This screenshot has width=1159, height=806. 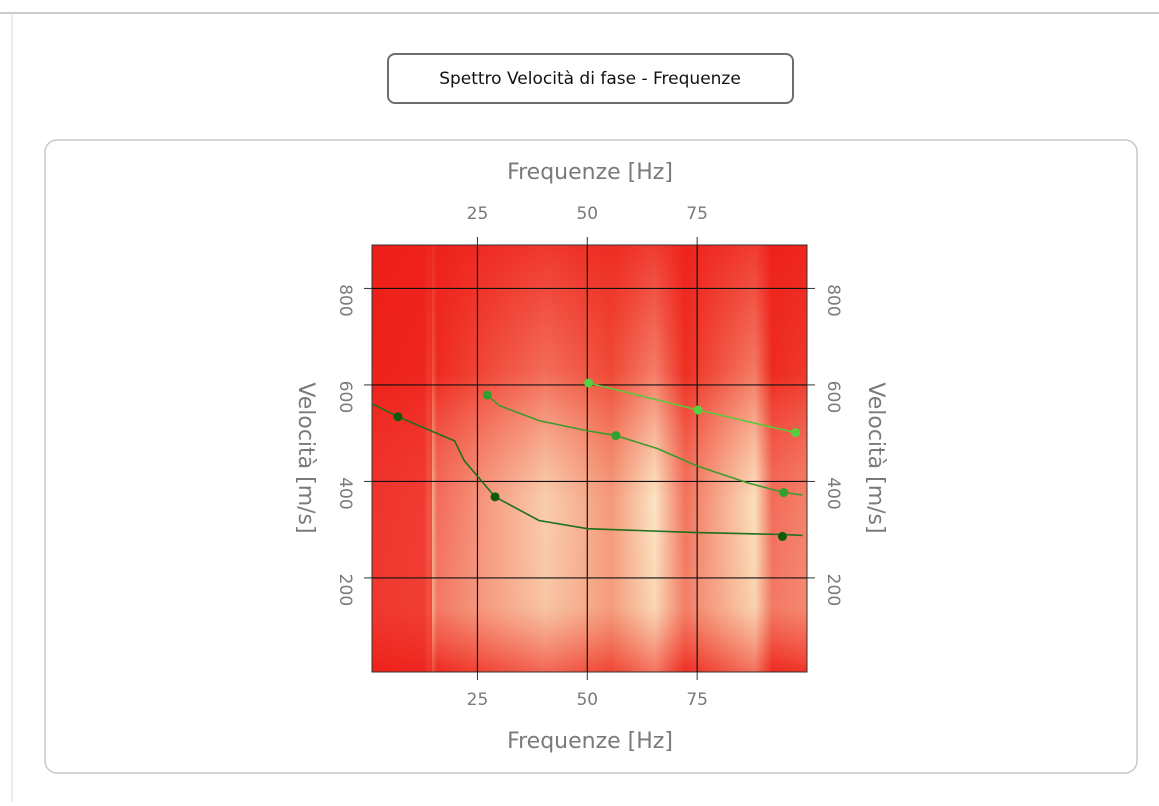 I want to click on x-axis-label-bottom: Frequenze [Hz], so click(x=590, y=741).